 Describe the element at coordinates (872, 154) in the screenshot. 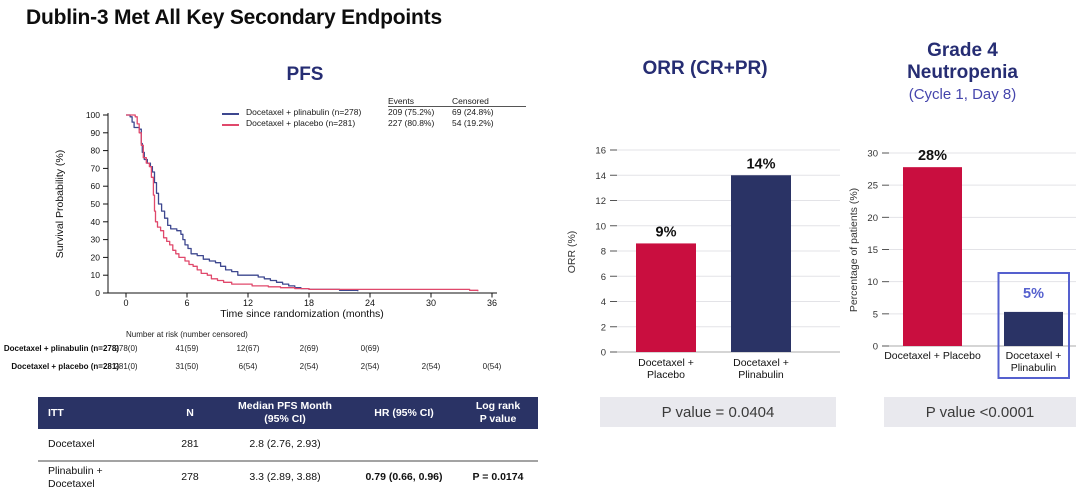

I see `bar-ytick-label: 30` at that location.